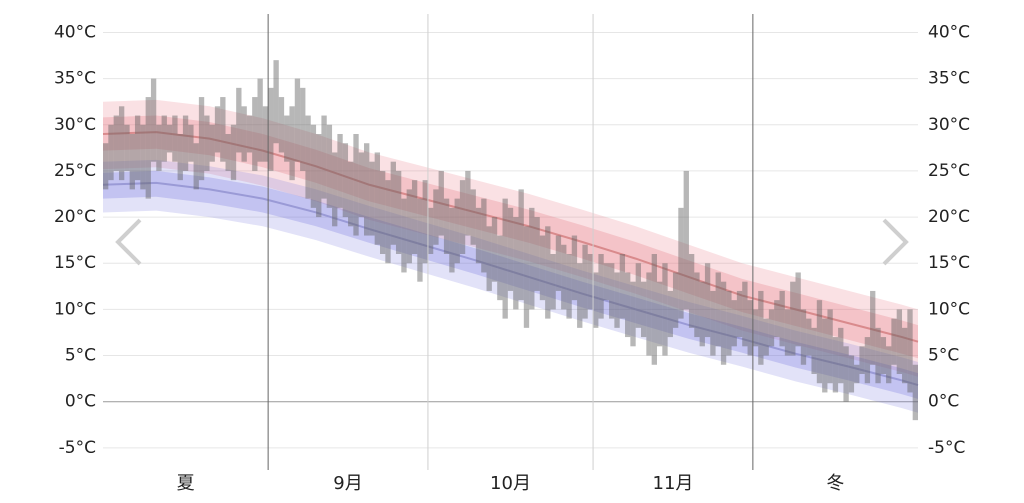 Image resolution: width=1024 pixels, height=503 pixels. What do you see at coordinates (835, 483) in the screenshot?
I see `x-section-label: 冬` at bounding box center [835, 483].